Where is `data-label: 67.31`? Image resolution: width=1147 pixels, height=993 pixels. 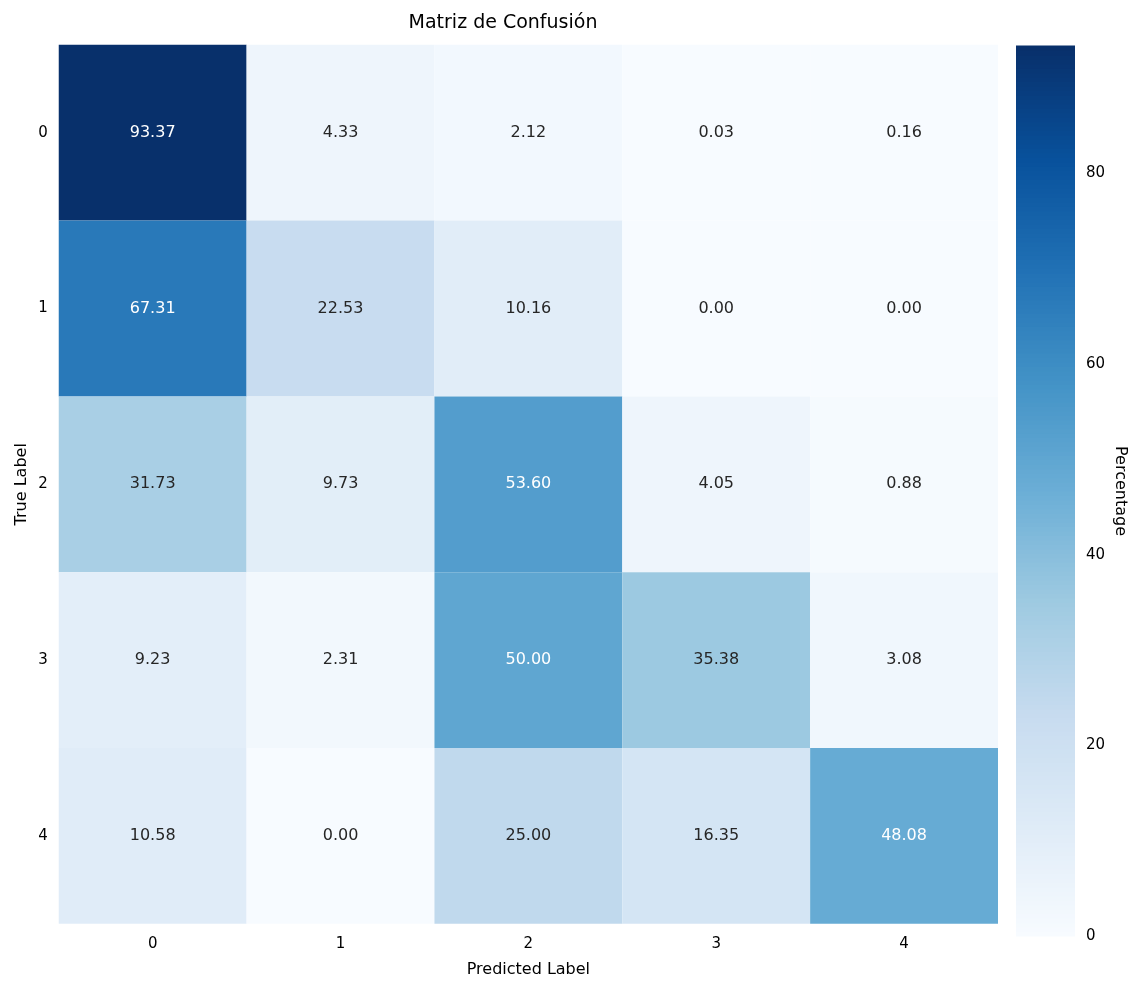
data-label: 67.31 is located at coordinates (152, 307).